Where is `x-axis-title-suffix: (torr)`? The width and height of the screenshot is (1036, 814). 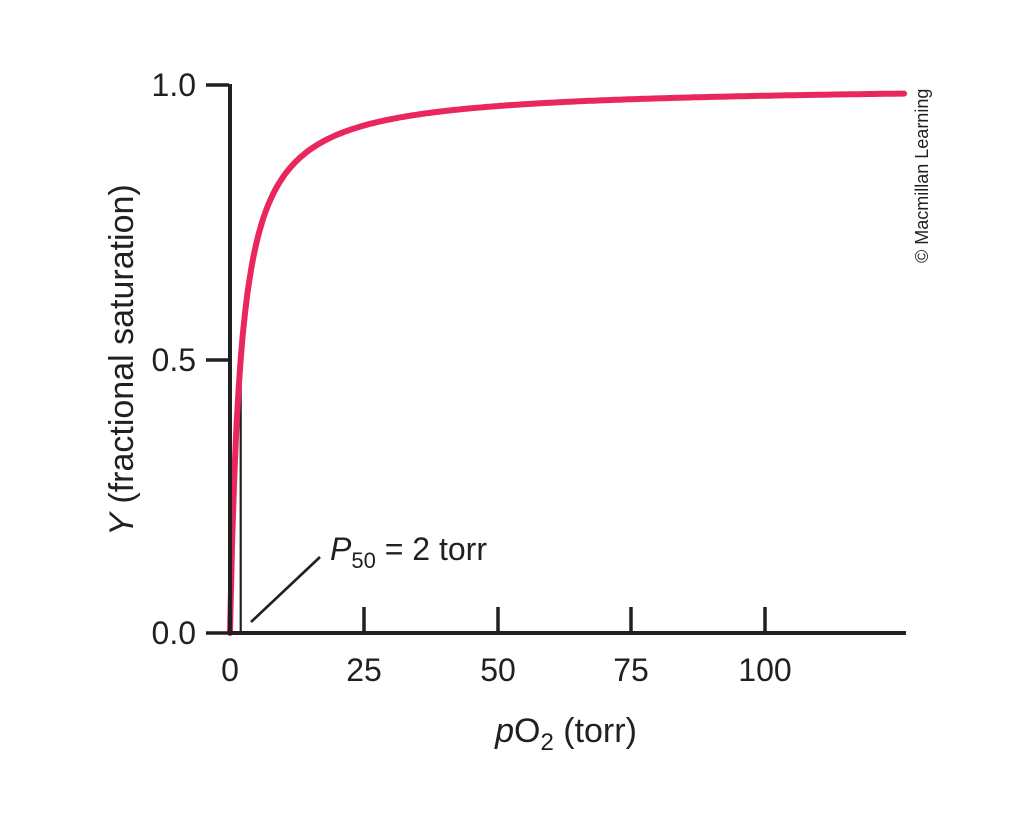 x-axis-title-suffix: (torr) is located at coordinates (595, 731).